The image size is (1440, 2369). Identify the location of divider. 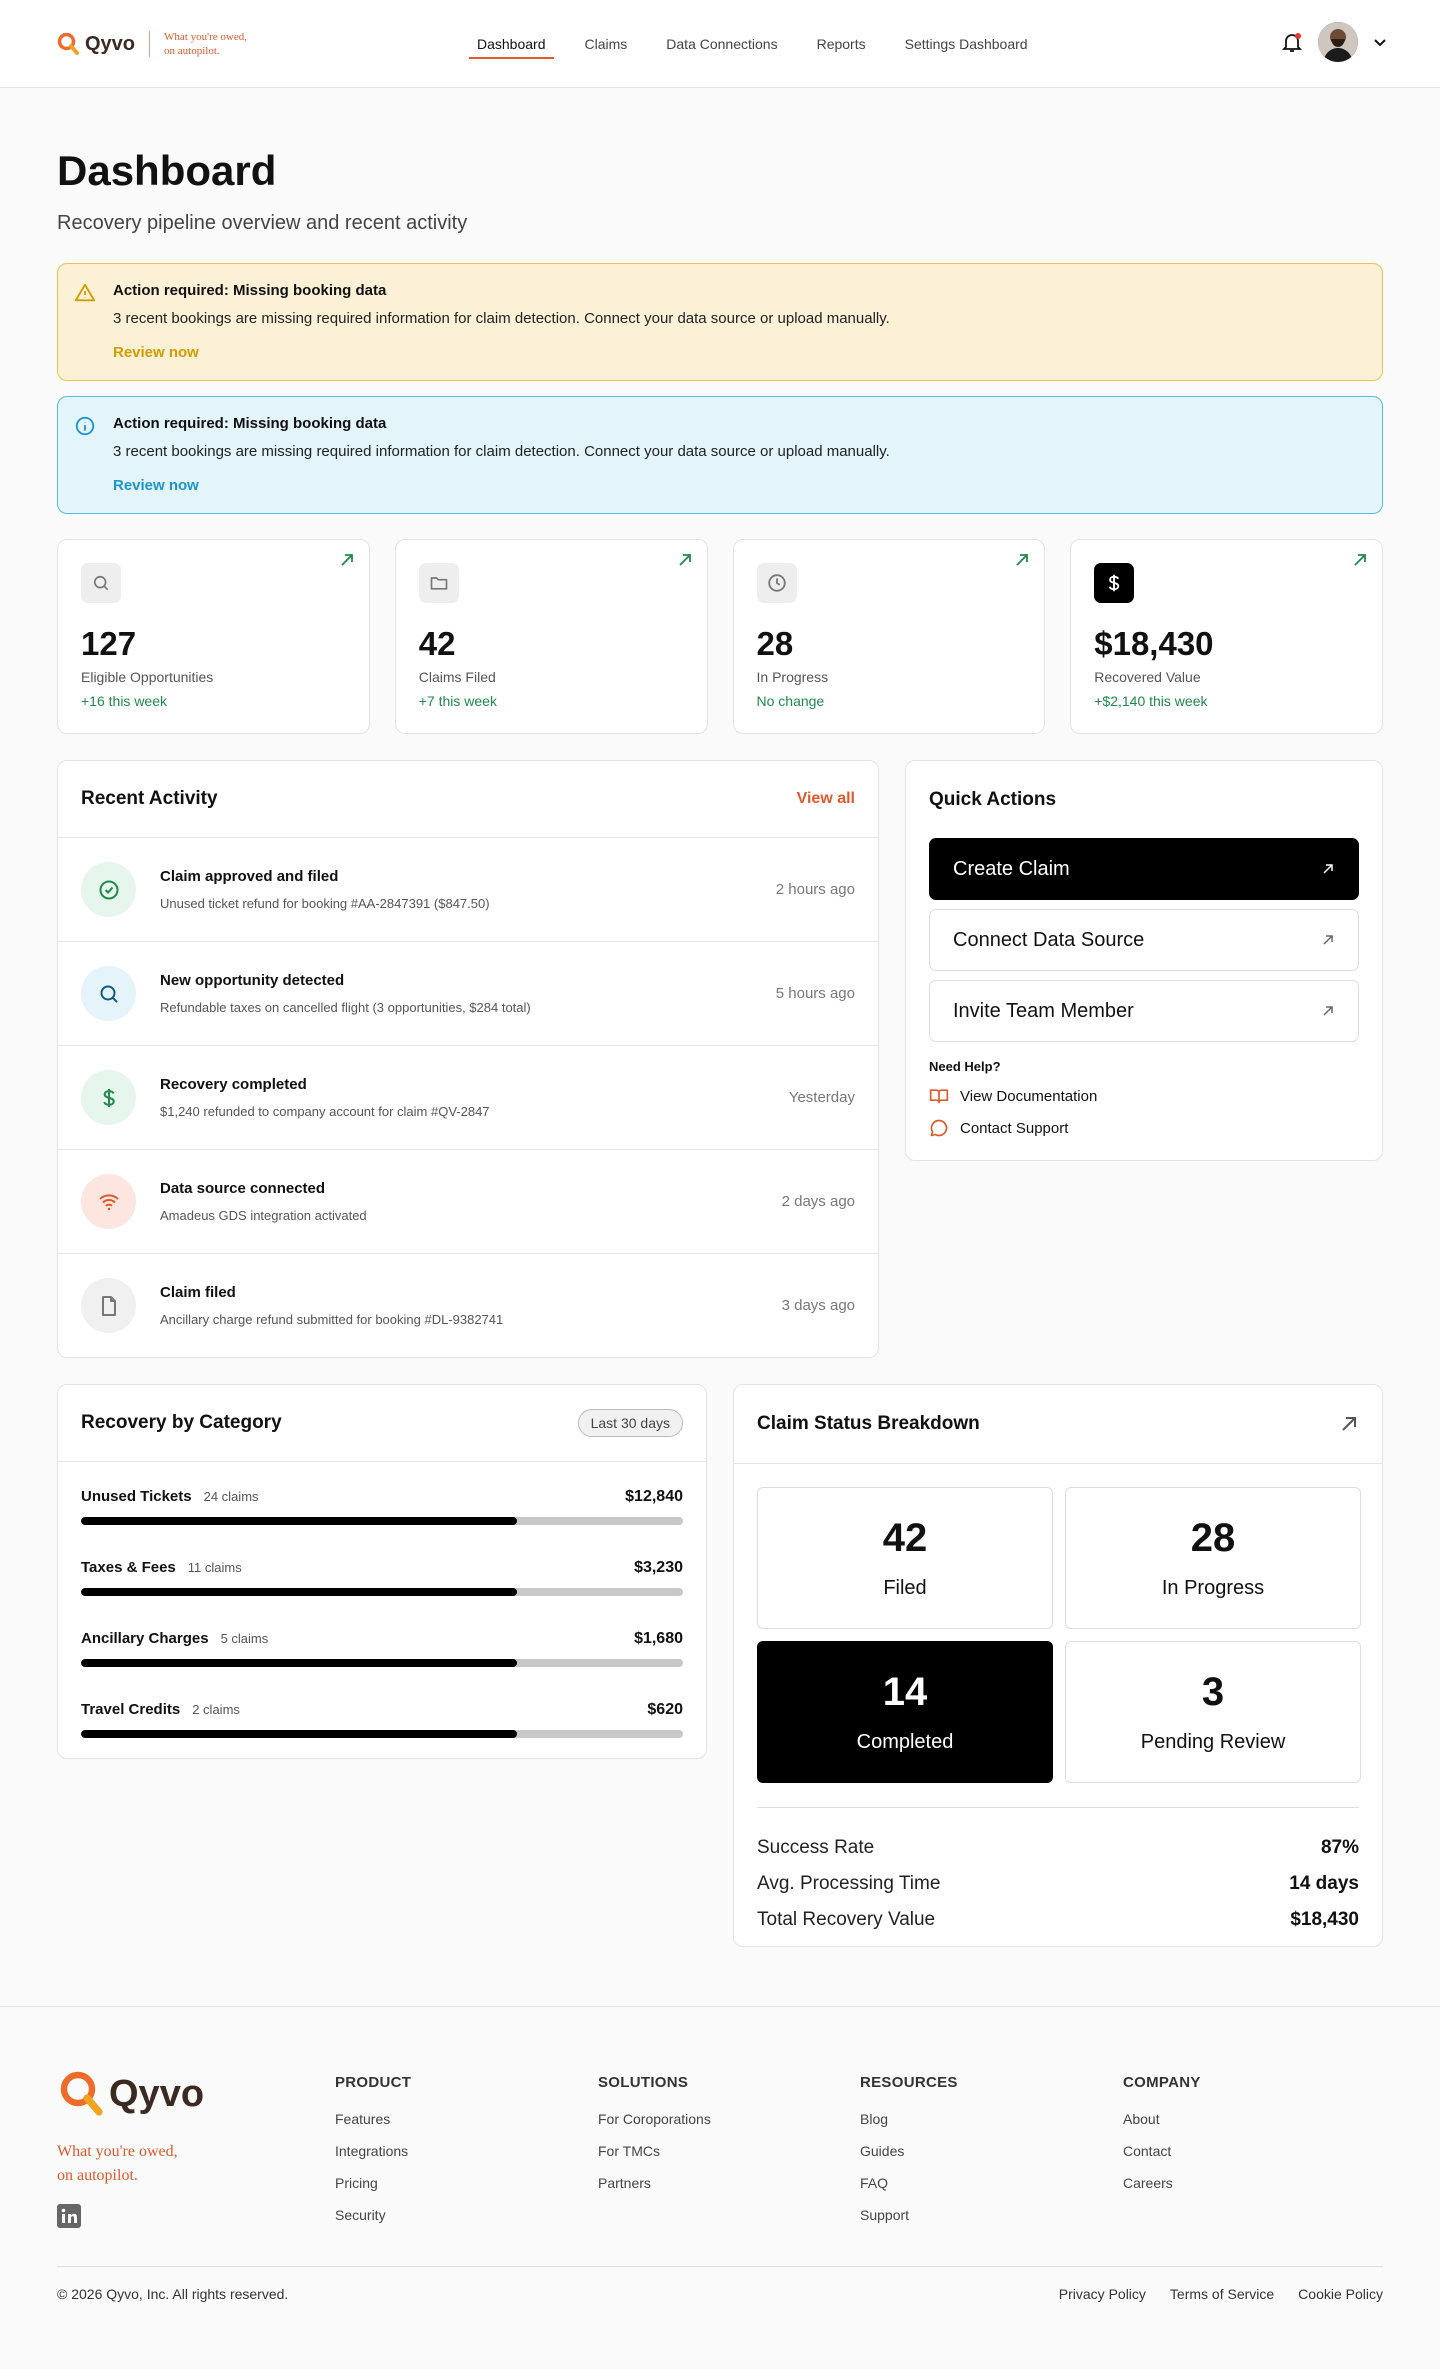
(150, 44).